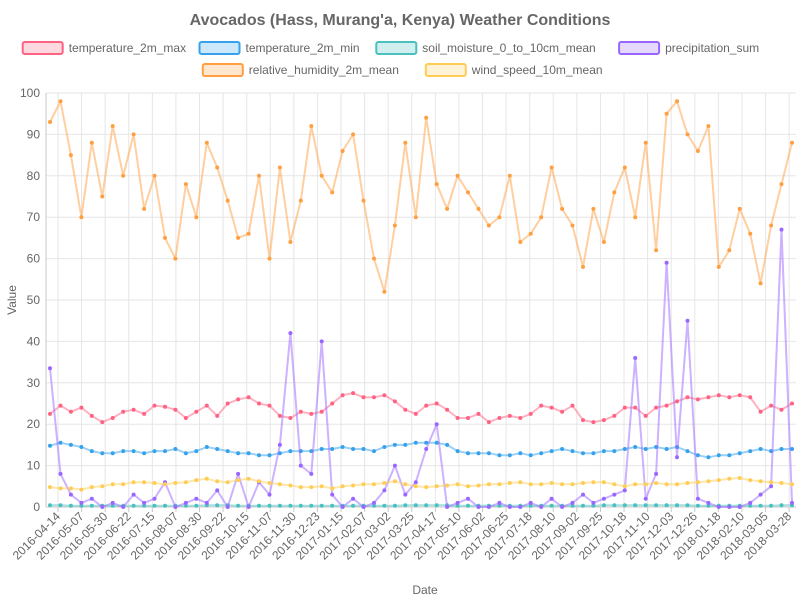 This screenshot has height=600, width=800. I want to click on y-tick-label: 0, so click(36, 507).